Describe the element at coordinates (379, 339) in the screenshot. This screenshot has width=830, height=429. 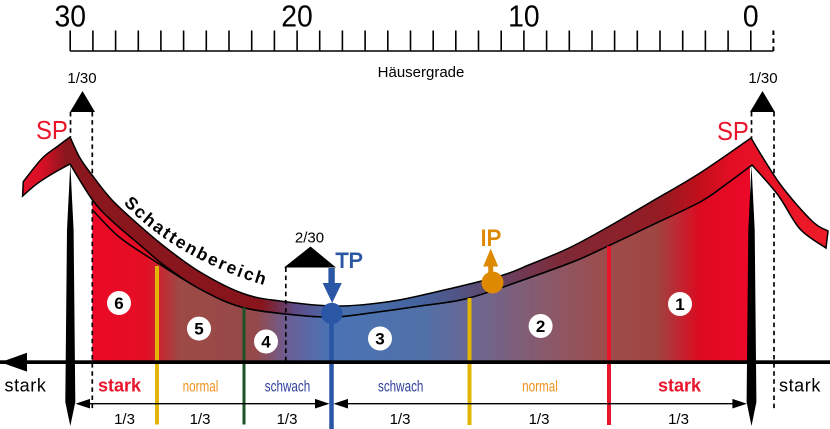
I see `svg-text: 3` at that location.